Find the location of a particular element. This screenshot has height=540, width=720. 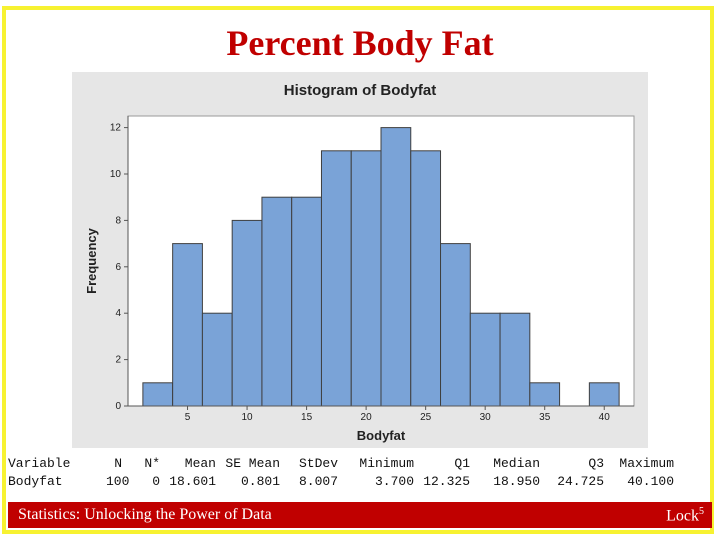

stats-header-cell: Variable is located at coordinates (39, 463).